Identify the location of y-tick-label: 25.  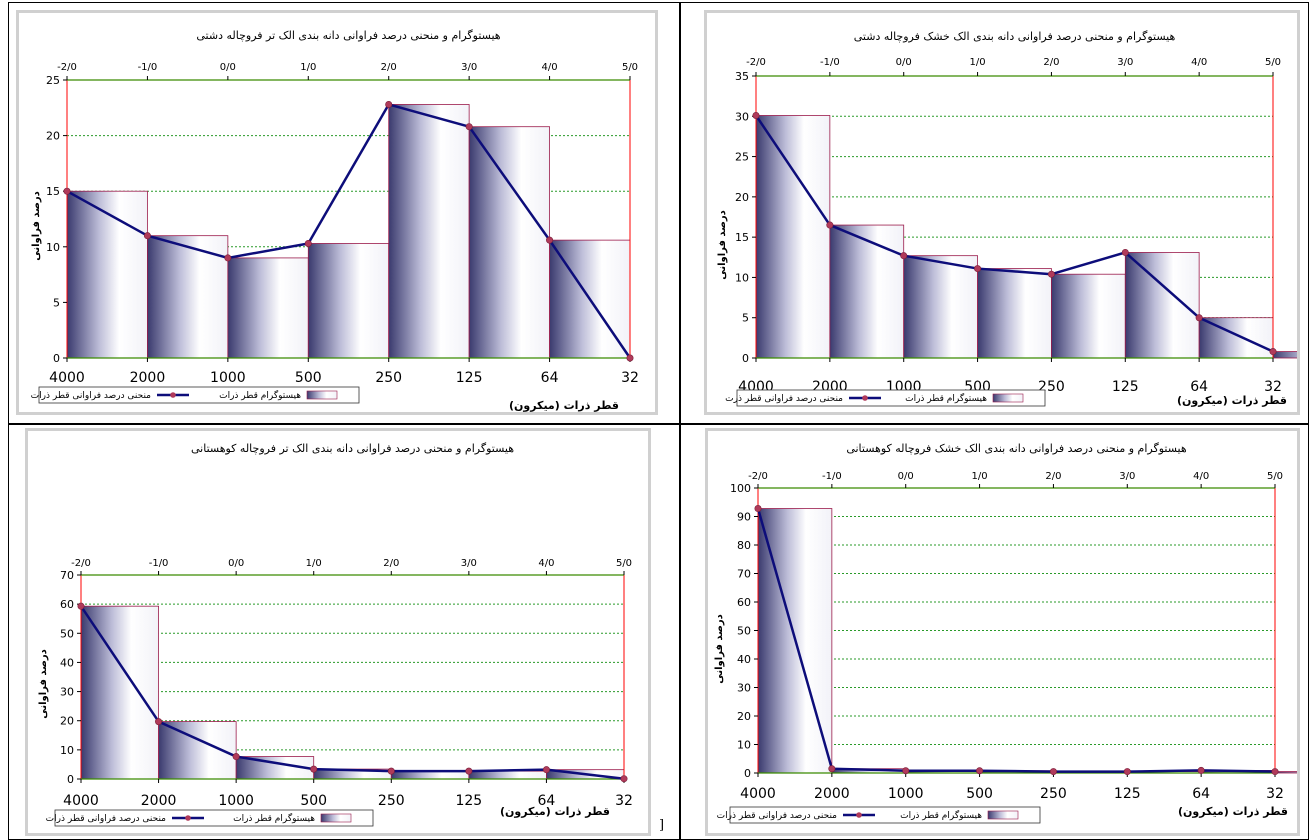
(742, 157).